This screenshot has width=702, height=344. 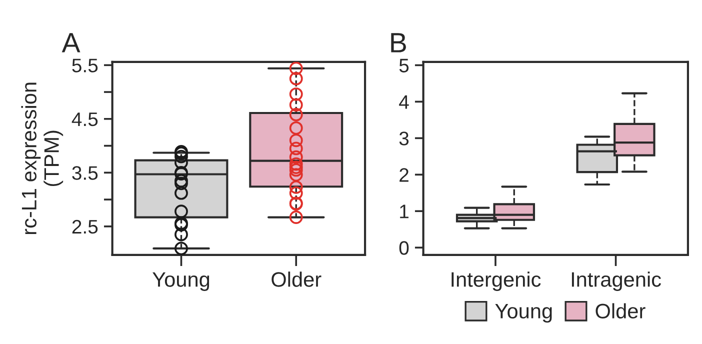 What do you see at coordinates (621, 310) in the screenshot?
I see `legend-label: Older` at bounding box center [621, 310].